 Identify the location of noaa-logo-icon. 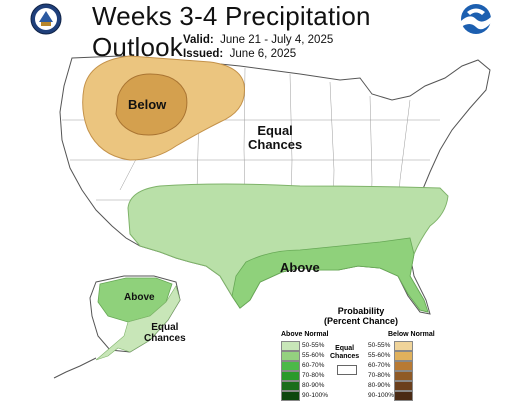
(476, 19).